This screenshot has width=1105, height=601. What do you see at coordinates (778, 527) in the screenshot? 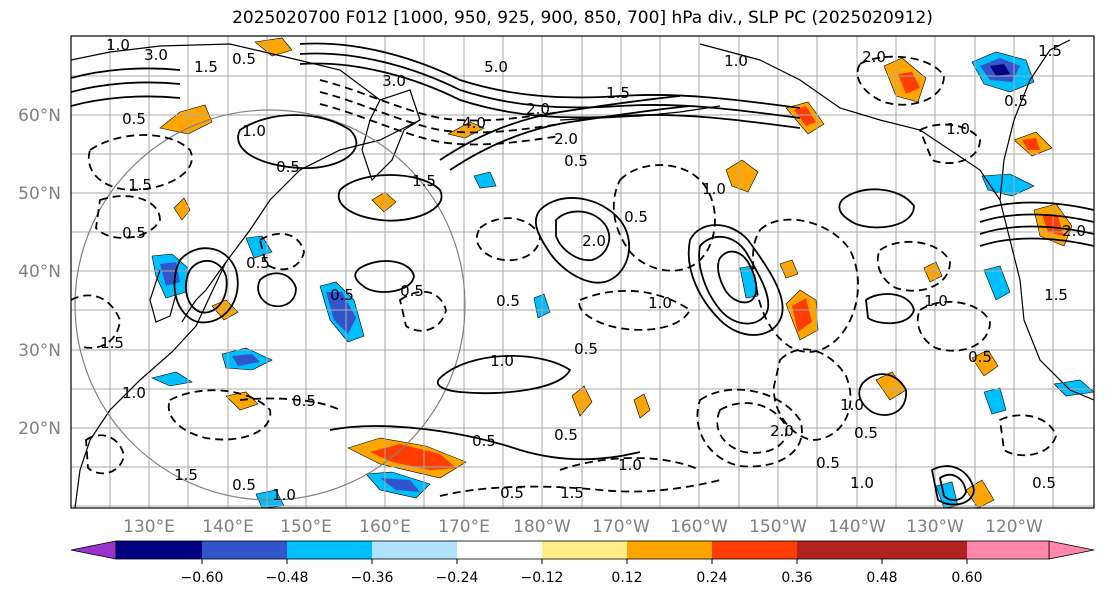
I see `lon-label-150w: 150°W` at bounding box center [778, 527].